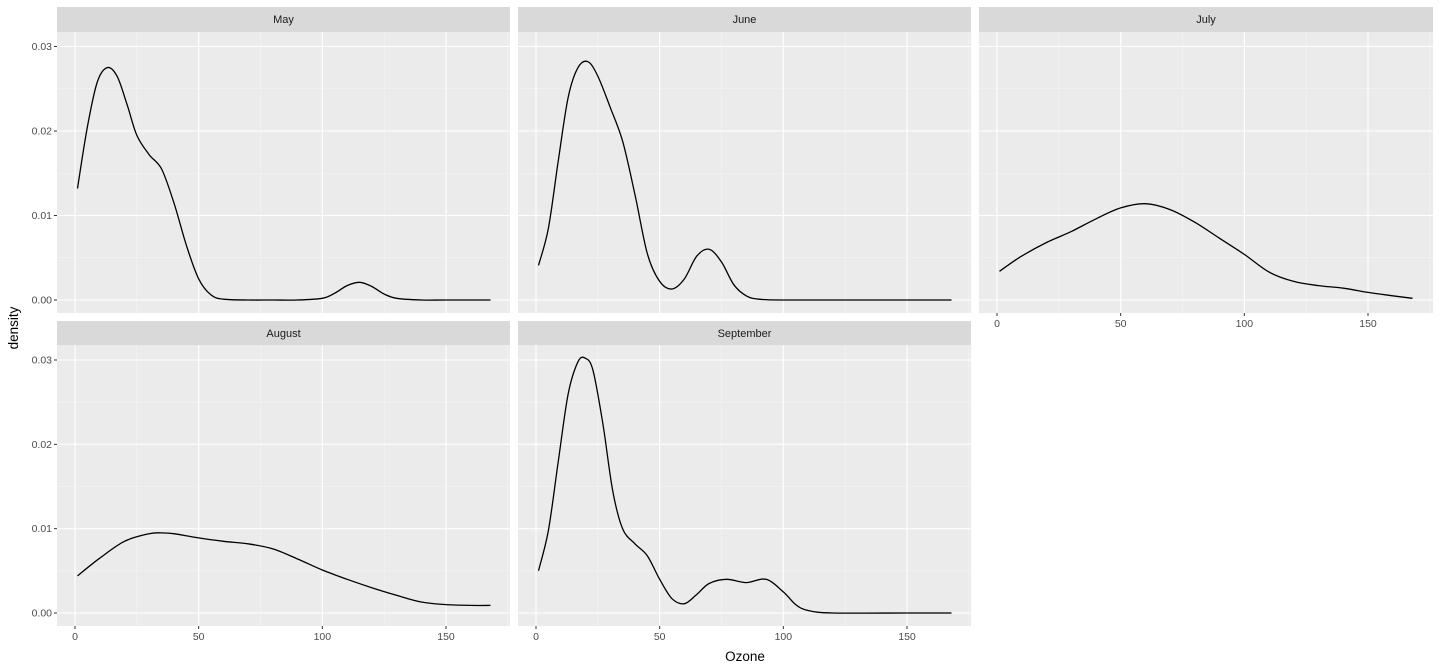  Describe the element at coordinates (745, 656) in the screenshot. I see `x-axis-title: Ozone` at that location.